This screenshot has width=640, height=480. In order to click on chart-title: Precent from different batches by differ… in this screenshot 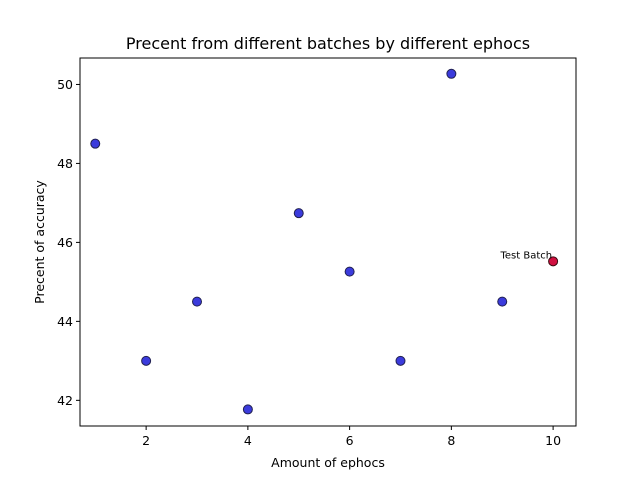, I will do `click(328, 43)`.